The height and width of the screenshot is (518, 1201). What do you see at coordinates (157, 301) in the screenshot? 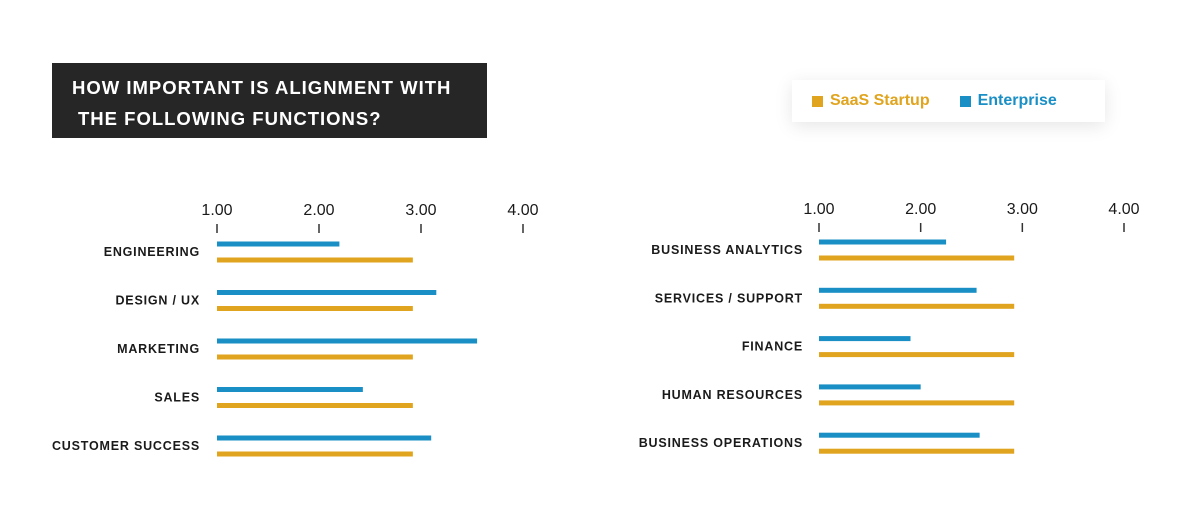
I see `category-label: DESIGN / UX` at bounding box center [157, 301].